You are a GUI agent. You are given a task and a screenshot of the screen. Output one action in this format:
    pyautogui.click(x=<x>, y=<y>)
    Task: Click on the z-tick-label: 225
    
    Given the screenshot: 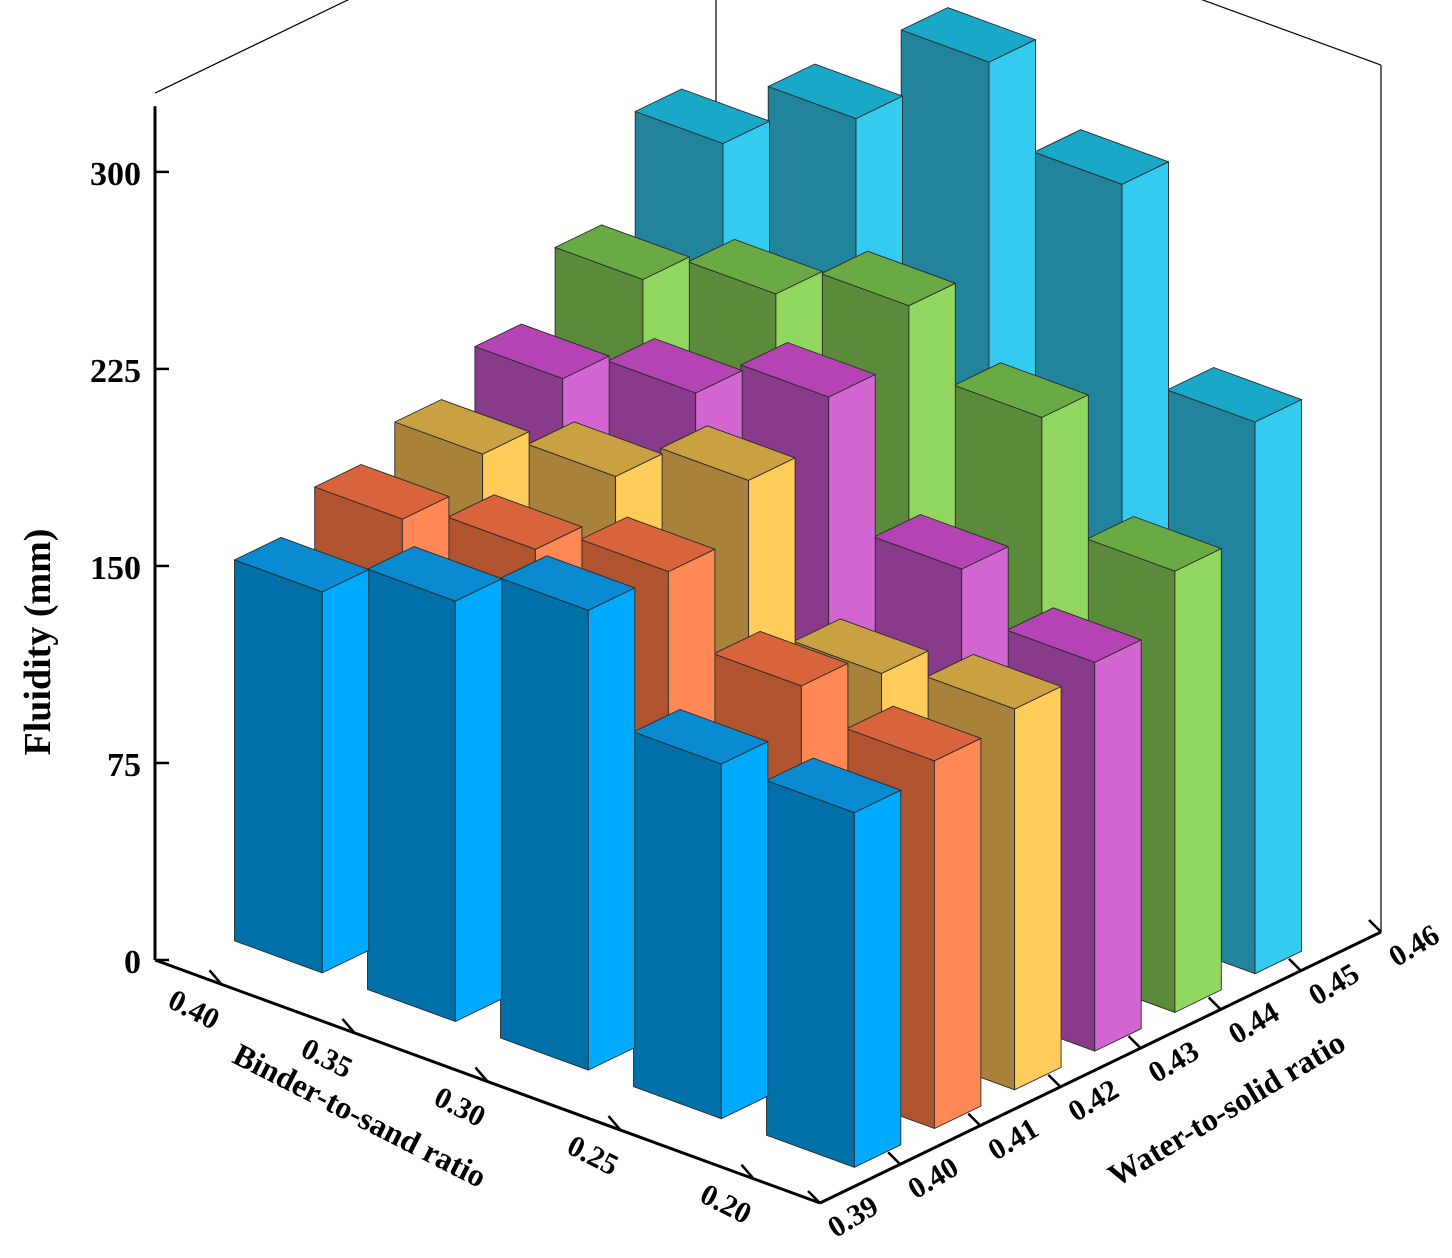 What is the action you would take?
    pyautogui.click(x=115, y=371)
    